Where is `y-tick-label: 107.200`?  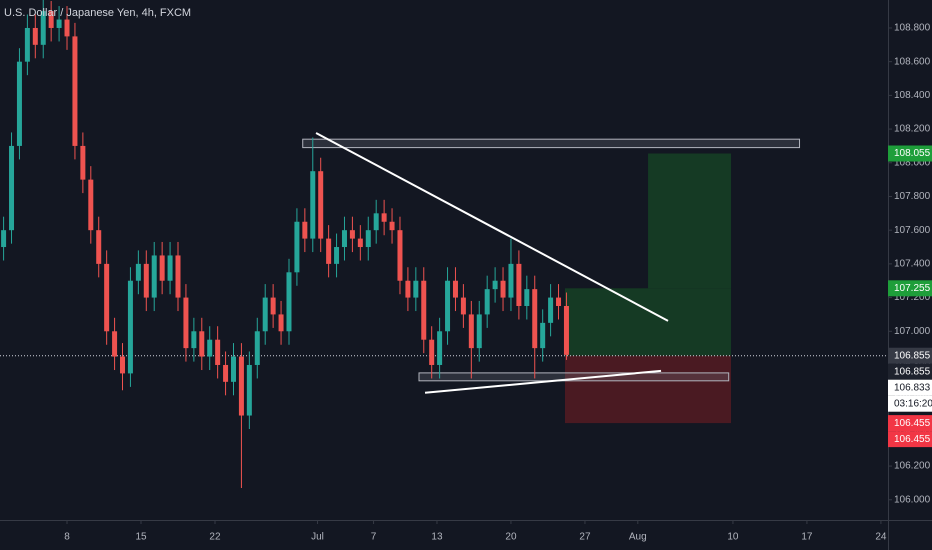 y-tick-label: 107.200 is located at coordinates (912, 297).